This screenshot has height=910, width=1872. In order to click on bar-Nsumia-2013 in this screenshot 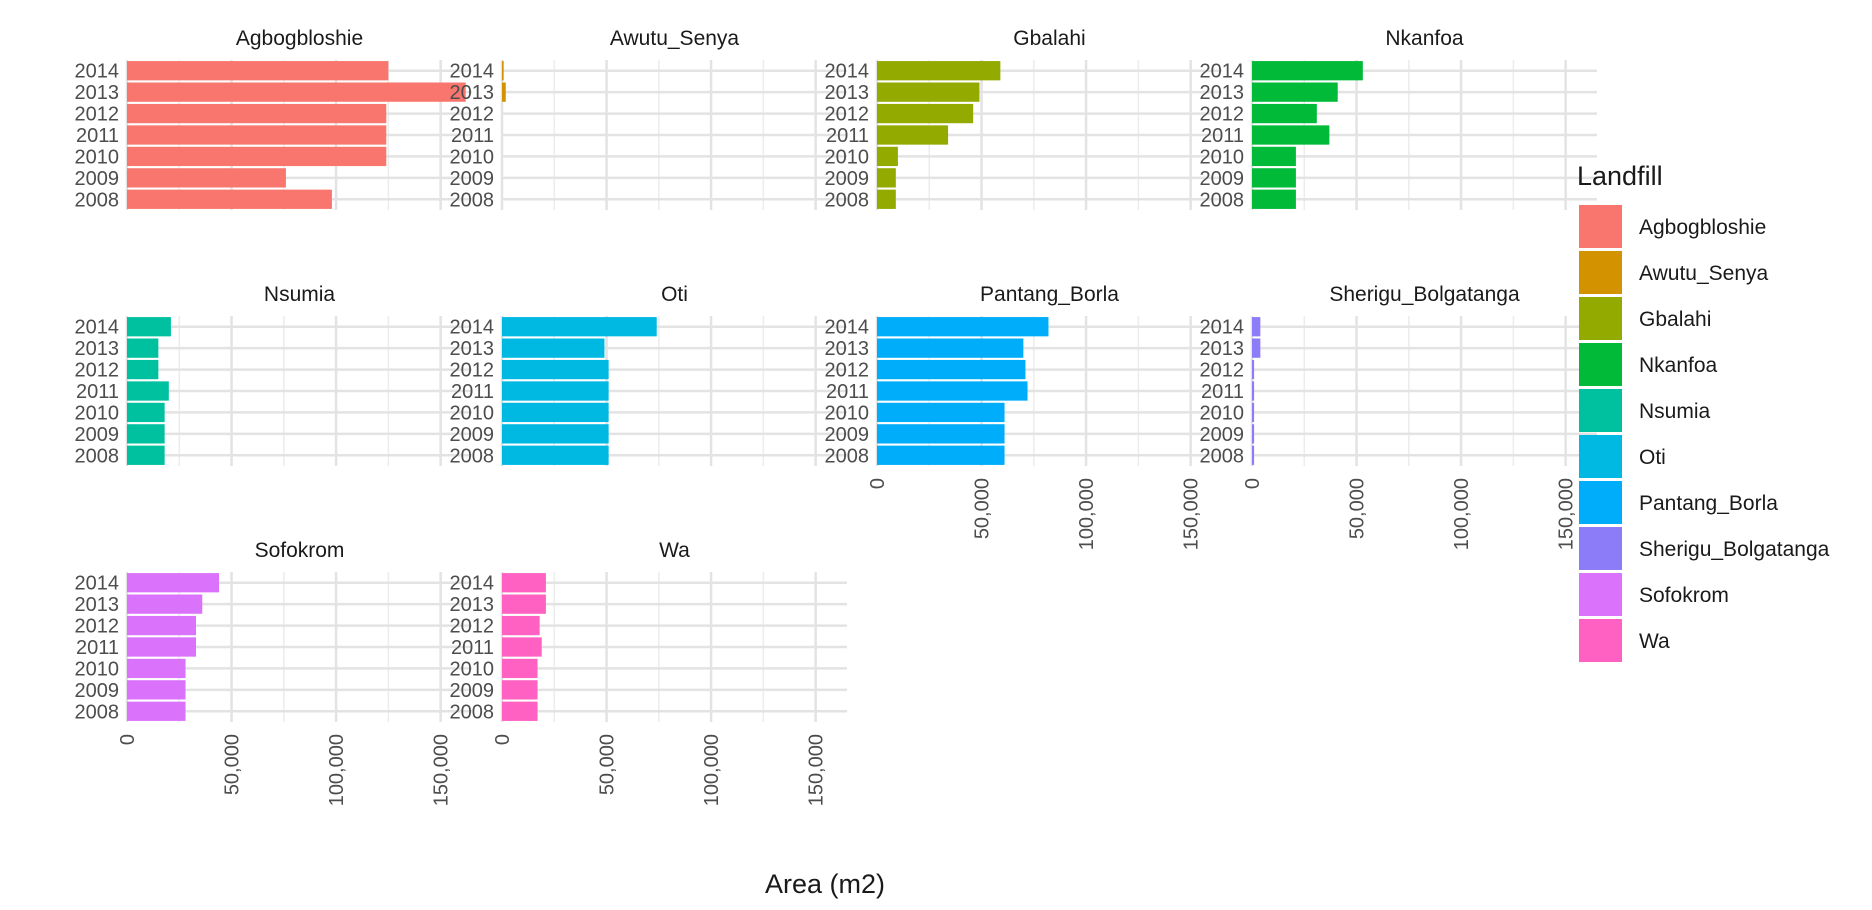, I will do `click(143, 348)`.